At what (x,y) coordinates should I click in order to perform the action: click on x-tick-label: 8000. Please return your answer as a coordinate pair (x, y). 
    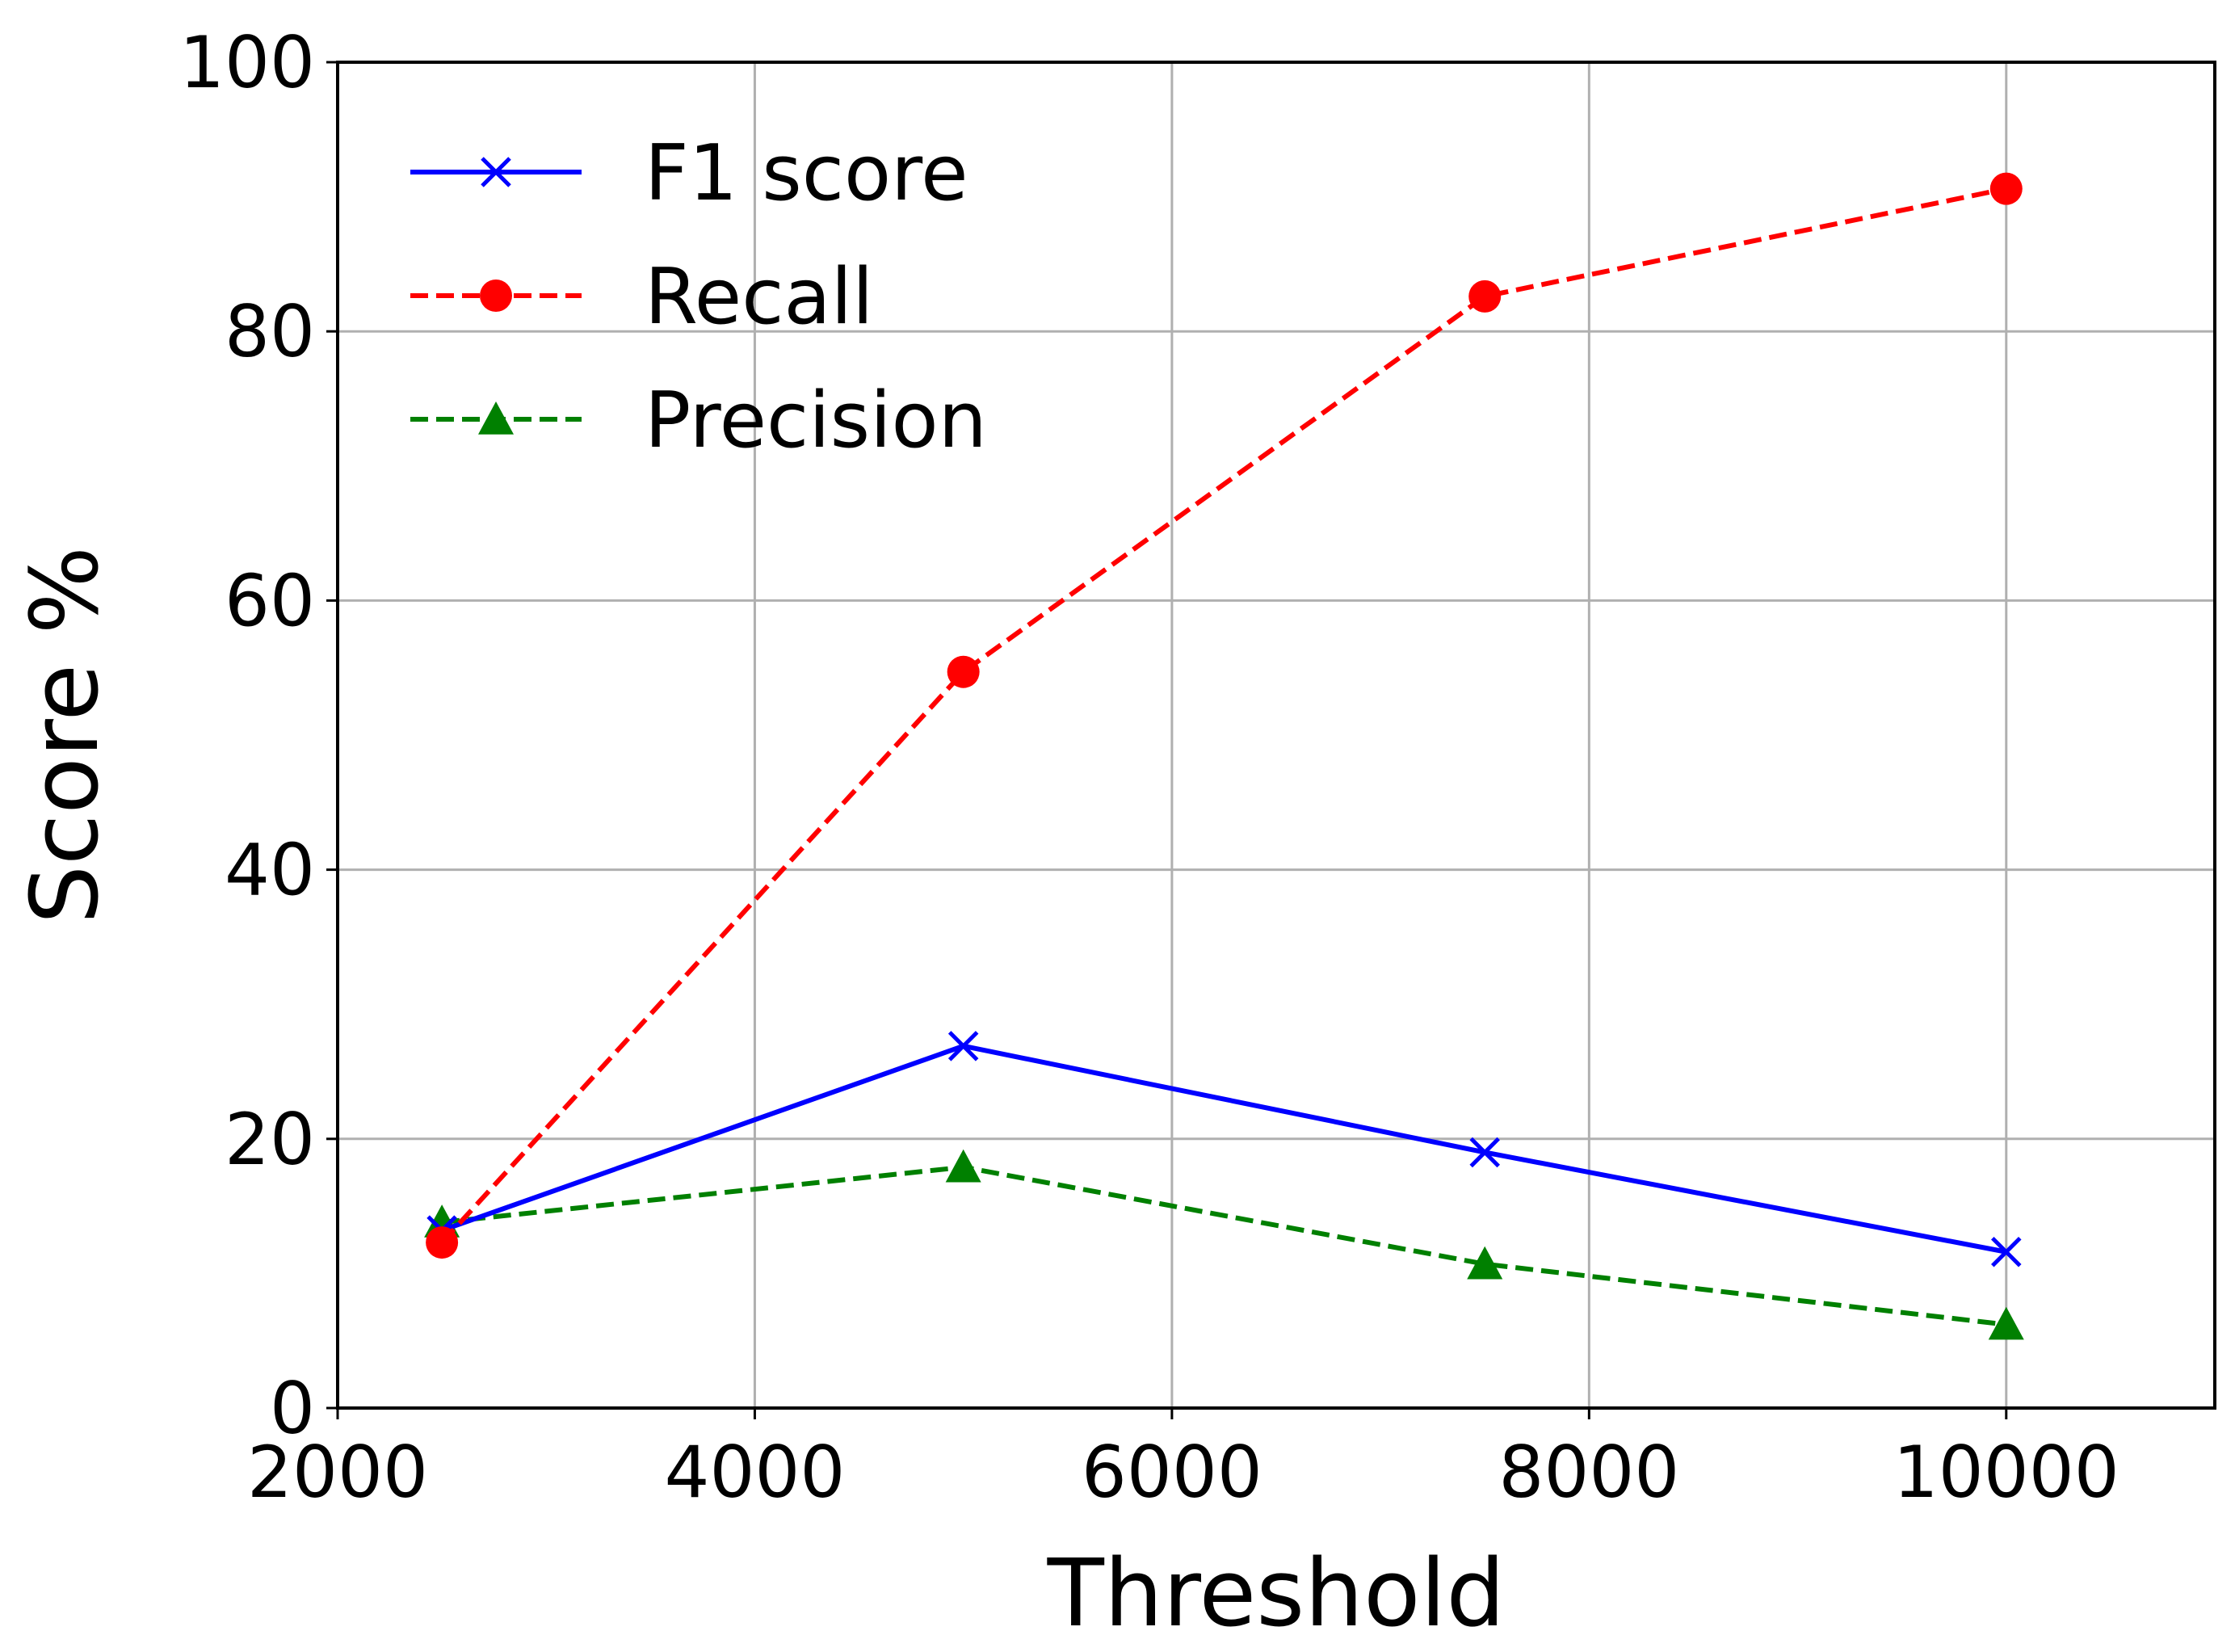
    Looking at the image, I should click on (1588, 1472).